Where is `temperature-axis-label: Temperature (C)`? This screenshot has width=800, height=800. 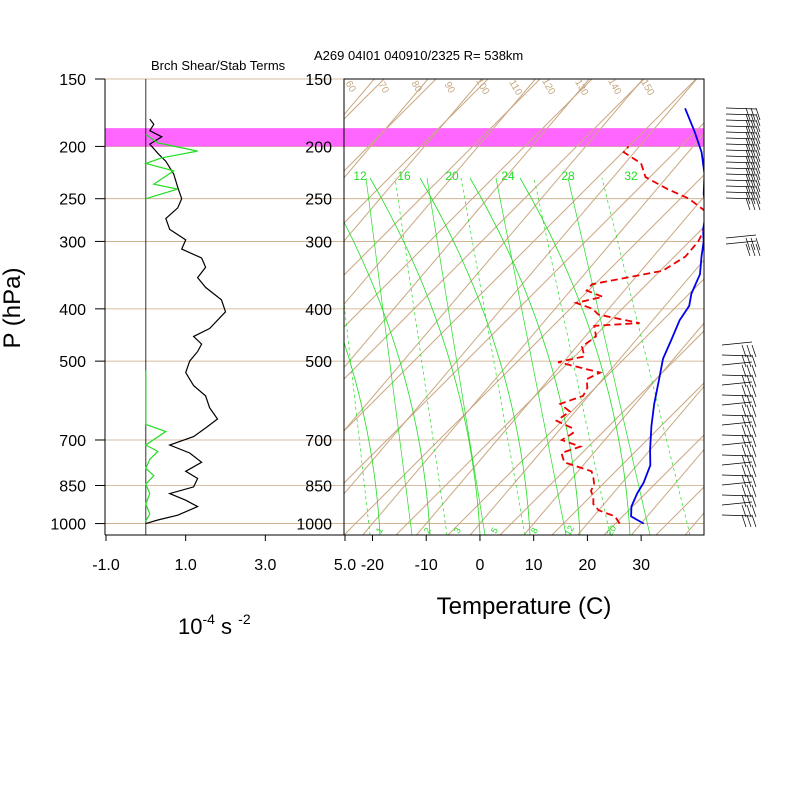 temperature-axis-label: Temperature (C) is located at coordinates (524, 606).